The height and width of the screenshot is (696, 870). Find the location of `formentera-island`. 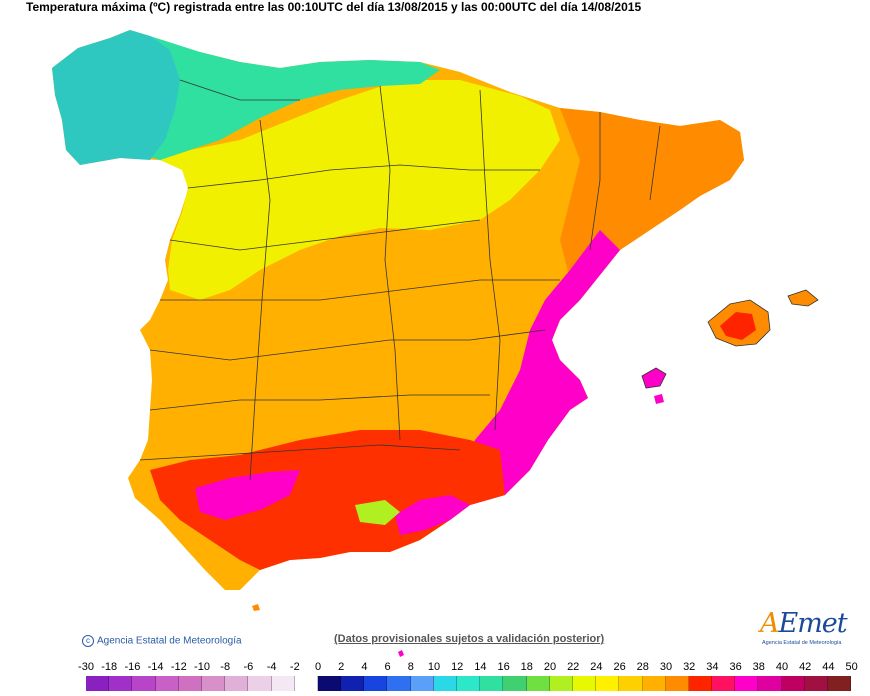

formentera-island is located at coordinates (659, 399).